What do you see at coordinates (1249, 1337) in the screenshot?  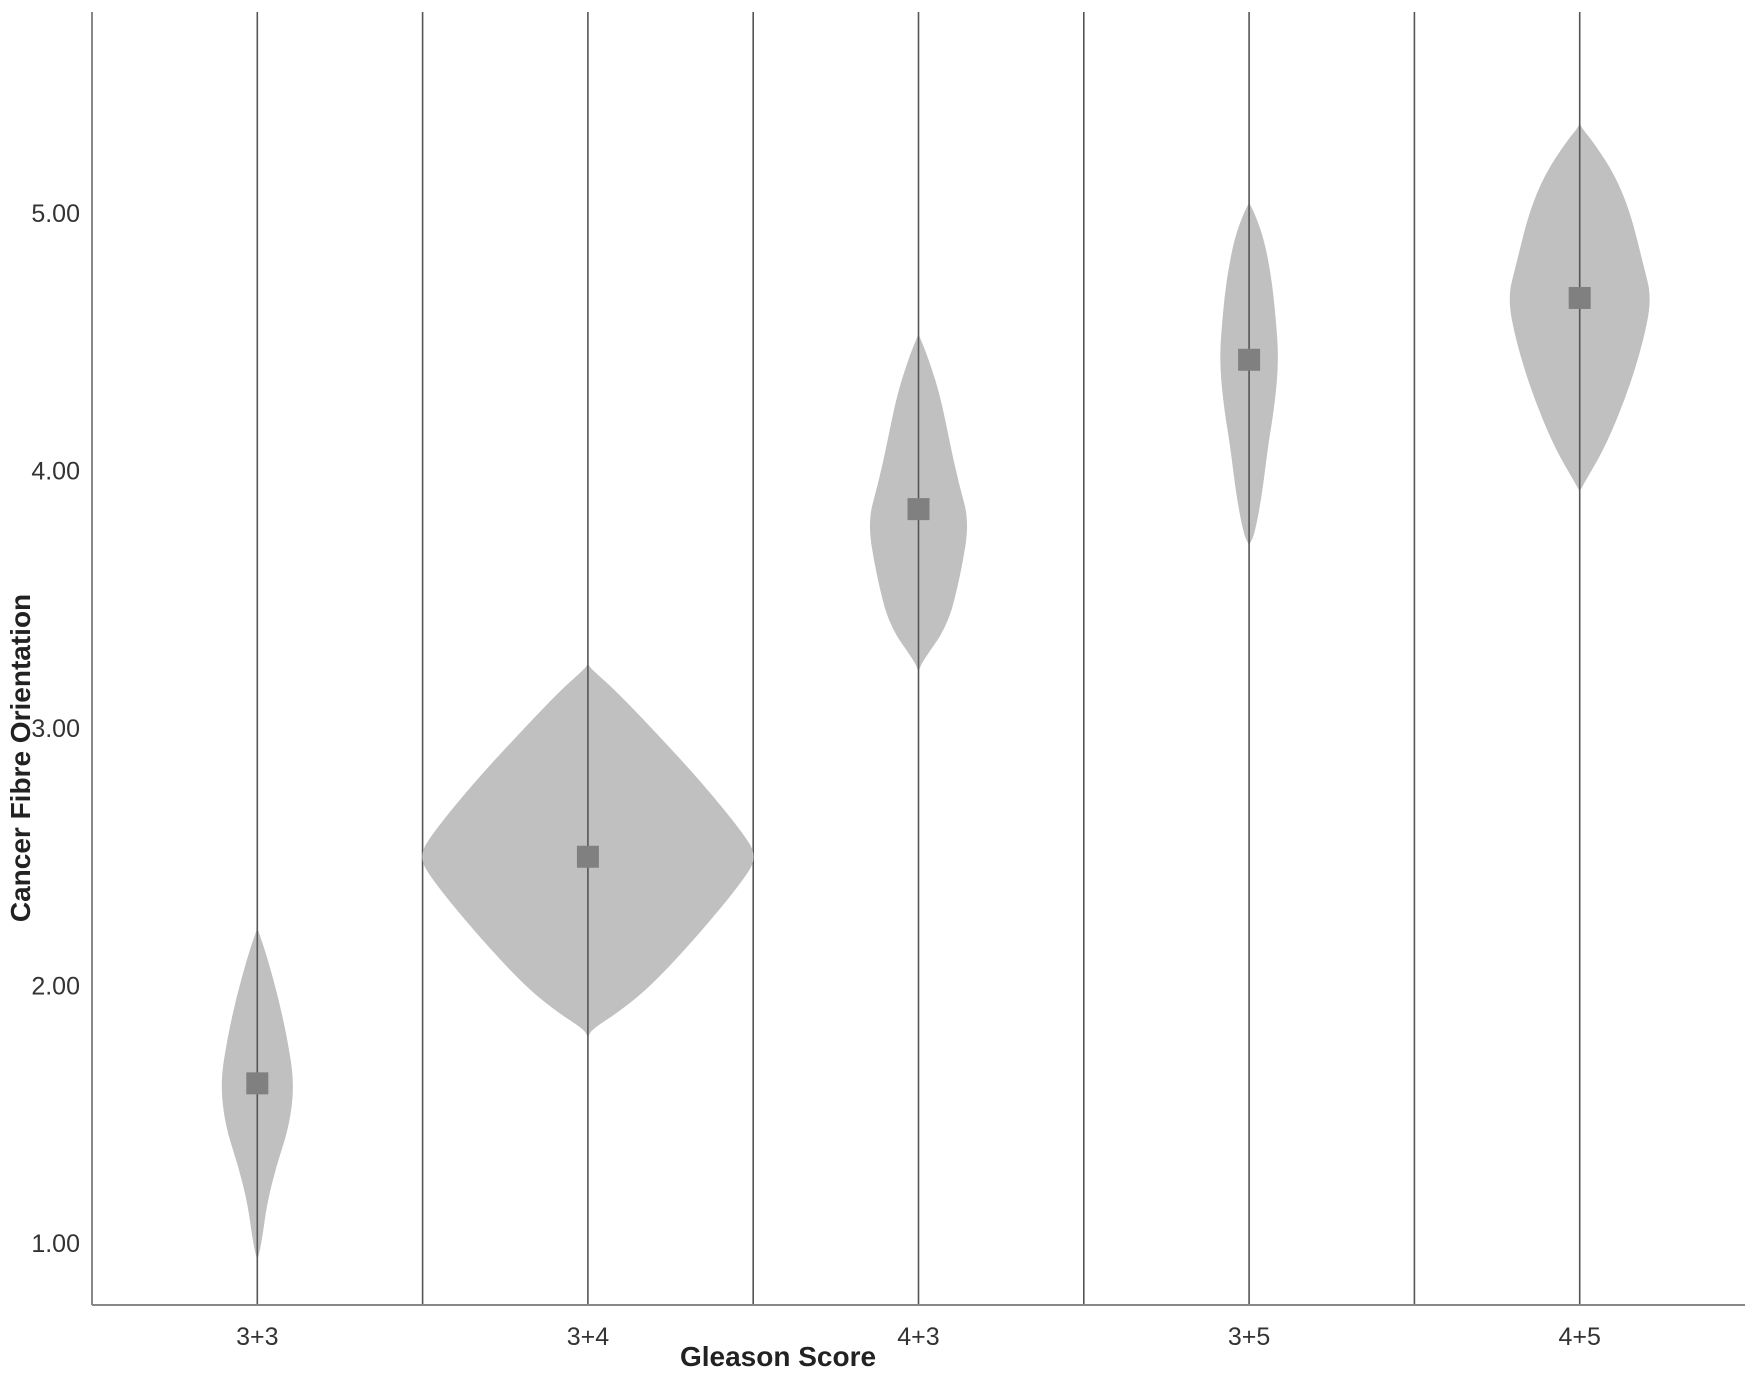 I see `x-tick-label: 3+5` at bounding box center [1249, 1337].